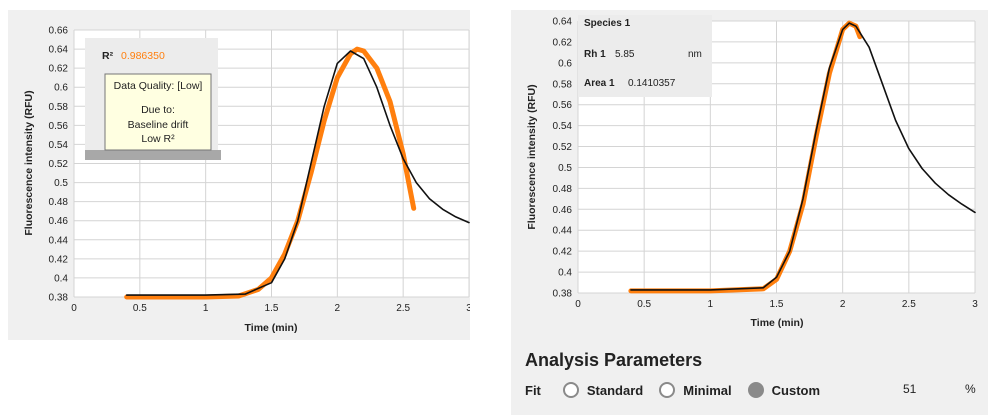  Describe the element at coordinates (59, 31) in the screenshot. I see `y-tick-label: 0.66` at that location.